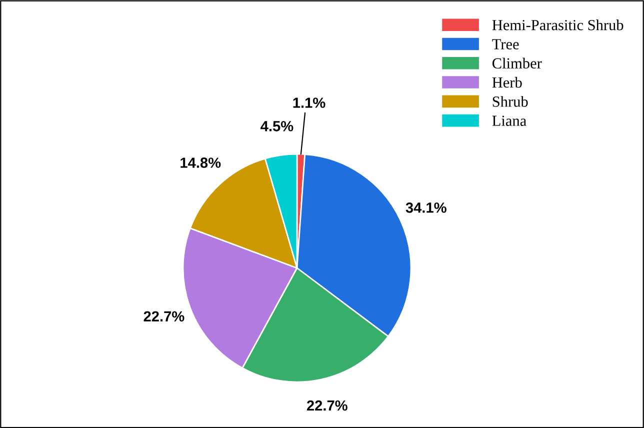  What do you see at coordinates (510, 101) in the screenshot?
I see `legend-label: Shrub` at bounding box center [510, 101].